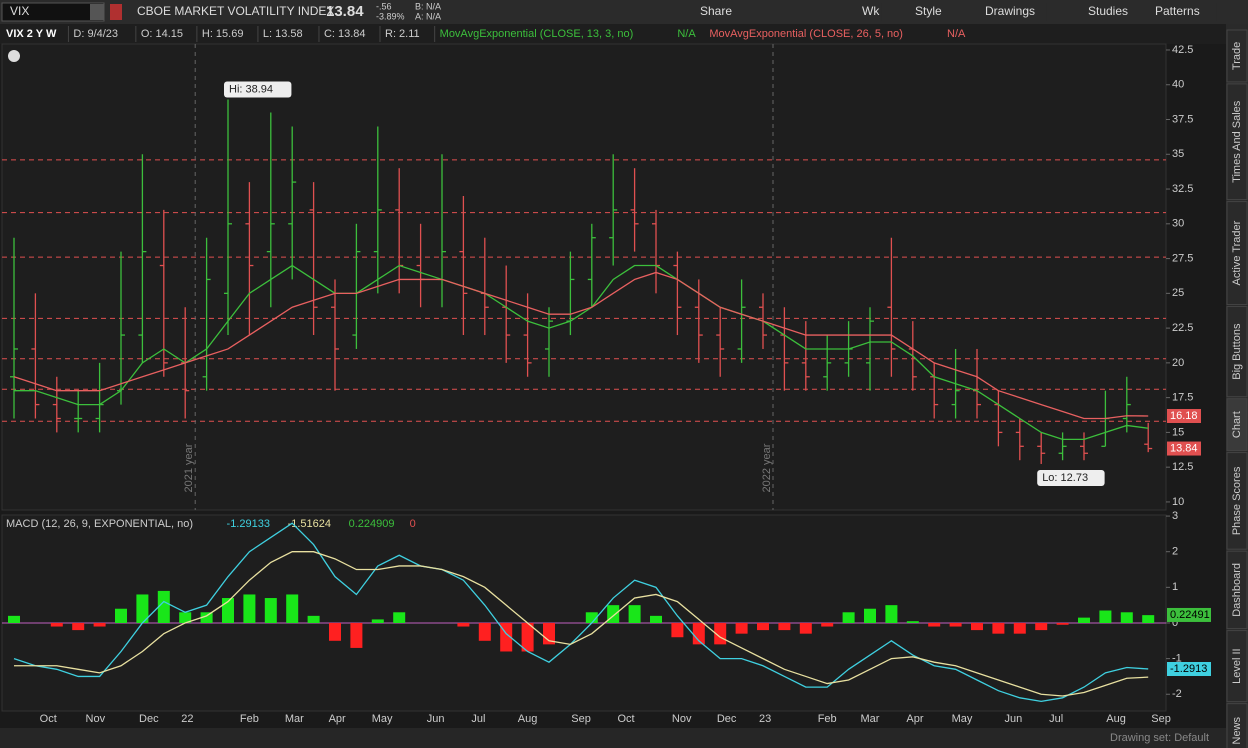 The height and width of the screenshot is (748, 1248). What do you see at coordinates (337, 719) in the screenshot?
I see `x-tick-label: Apr` at bounding box center [337, 719].